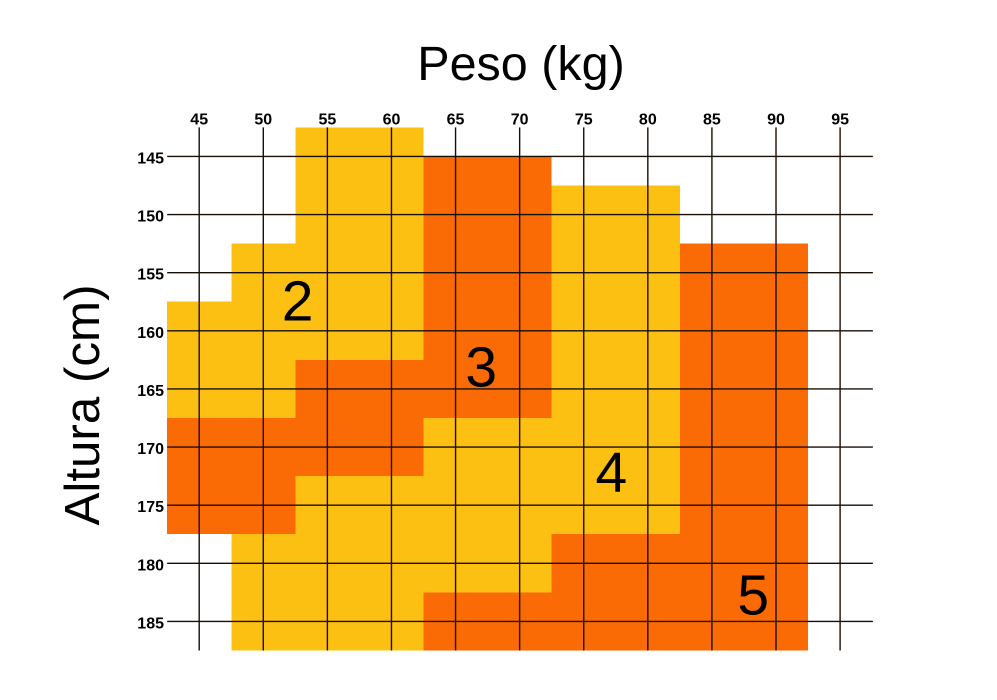  Describe the element at coordinates (456, 120) in the screenshot. I see `svg-text: 65` at that location.